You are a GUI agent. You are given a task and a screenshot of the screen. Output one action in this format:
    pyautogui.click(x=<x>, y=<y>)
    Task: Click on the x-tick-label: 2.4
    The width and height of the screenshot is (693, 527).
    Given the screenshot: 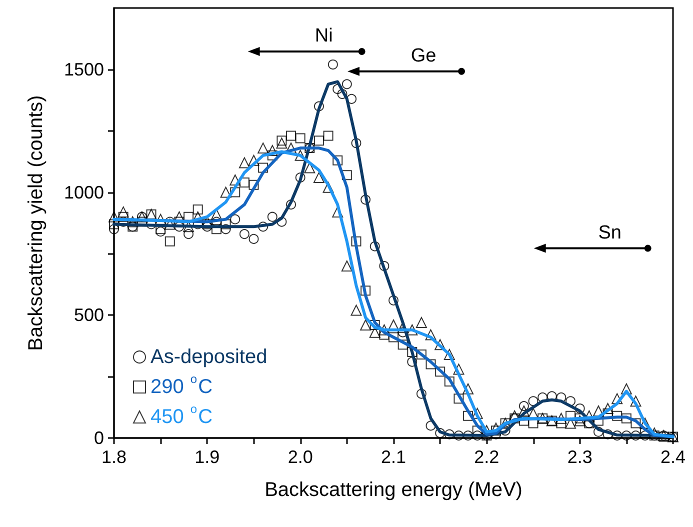 What is the action you would take?
    pyautogui.click(x=673, y=457)
    